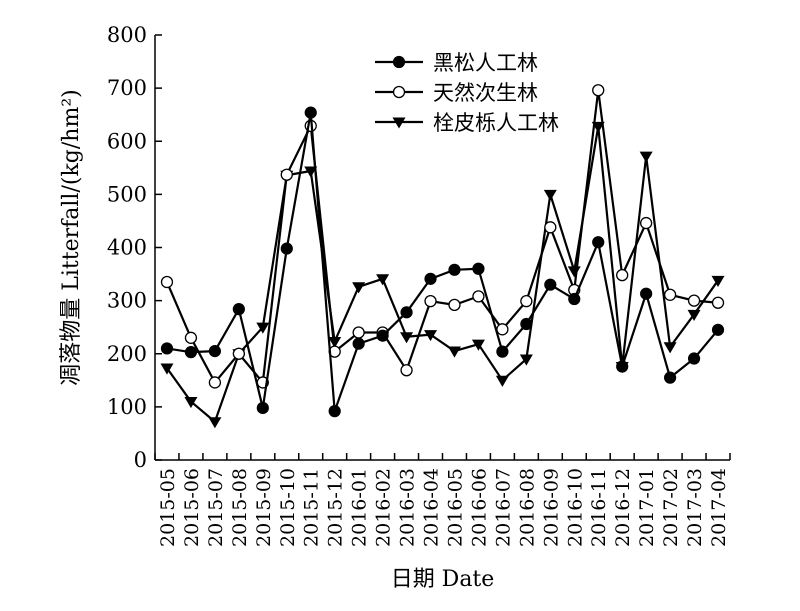 This screenshot has width=800, height=611. Describe the element at coordinates (479, 507) in the screenshot. I see `x-tick-label: 2016-06` at that location.